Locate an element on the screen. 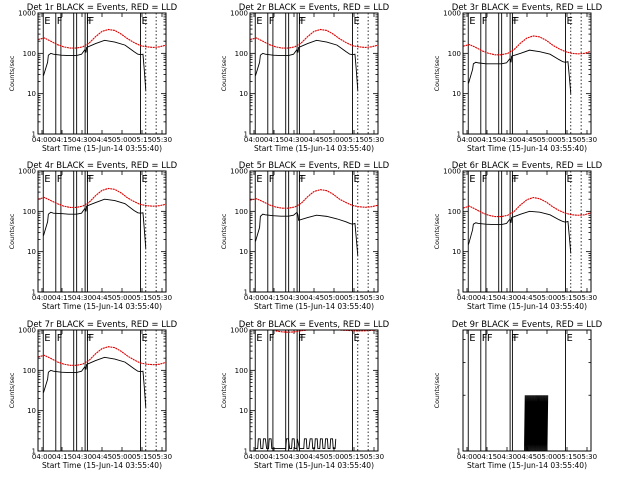  chart-title: Det 6r BLACK = Events, RED = LLD is located at coordinates (527, 166).